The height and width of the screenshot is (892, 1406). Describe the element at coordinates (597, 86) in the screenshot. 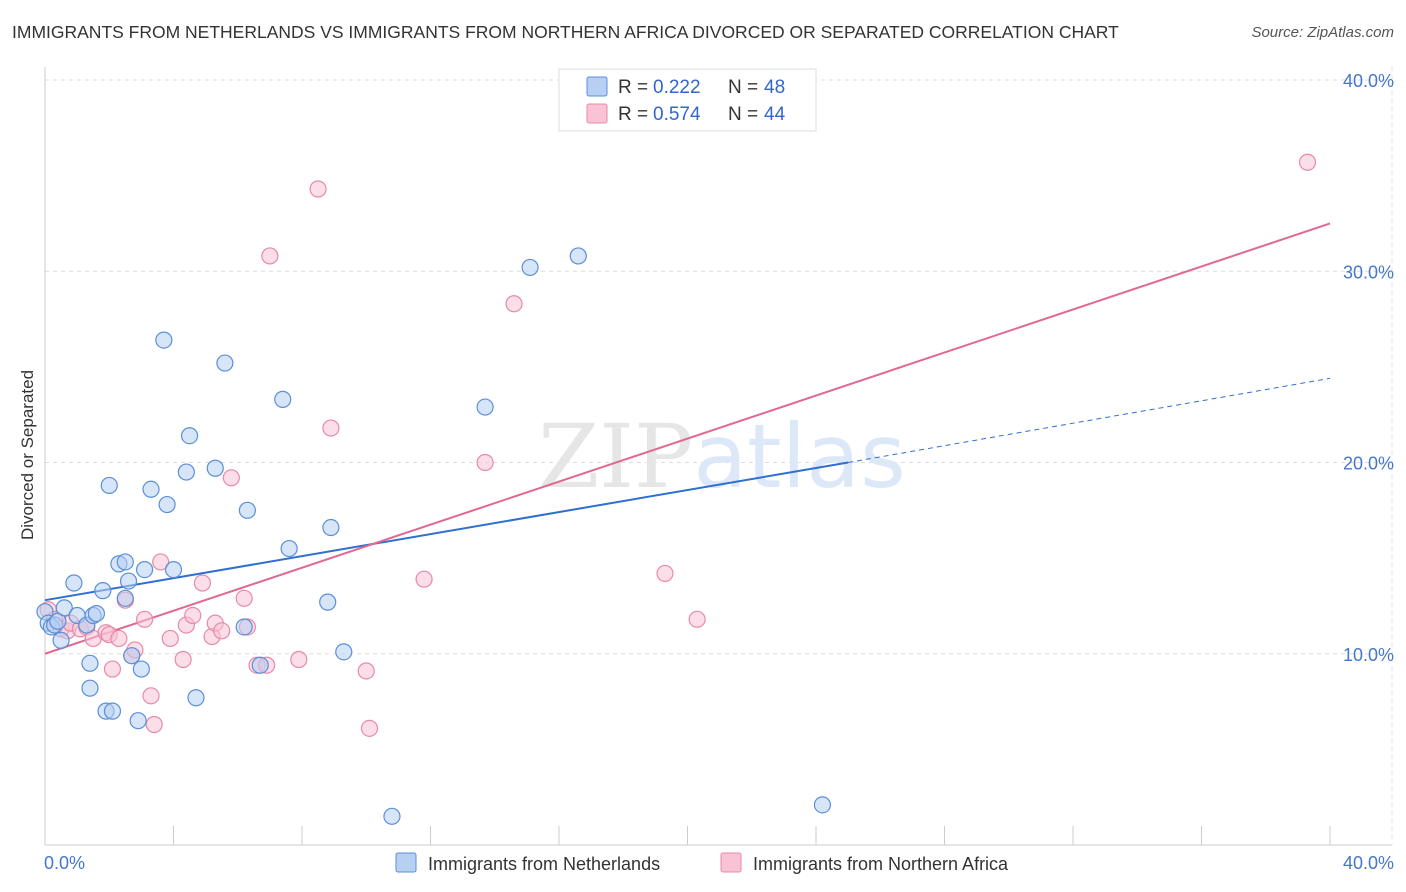

I see `legend-swatch-blue` at that location.